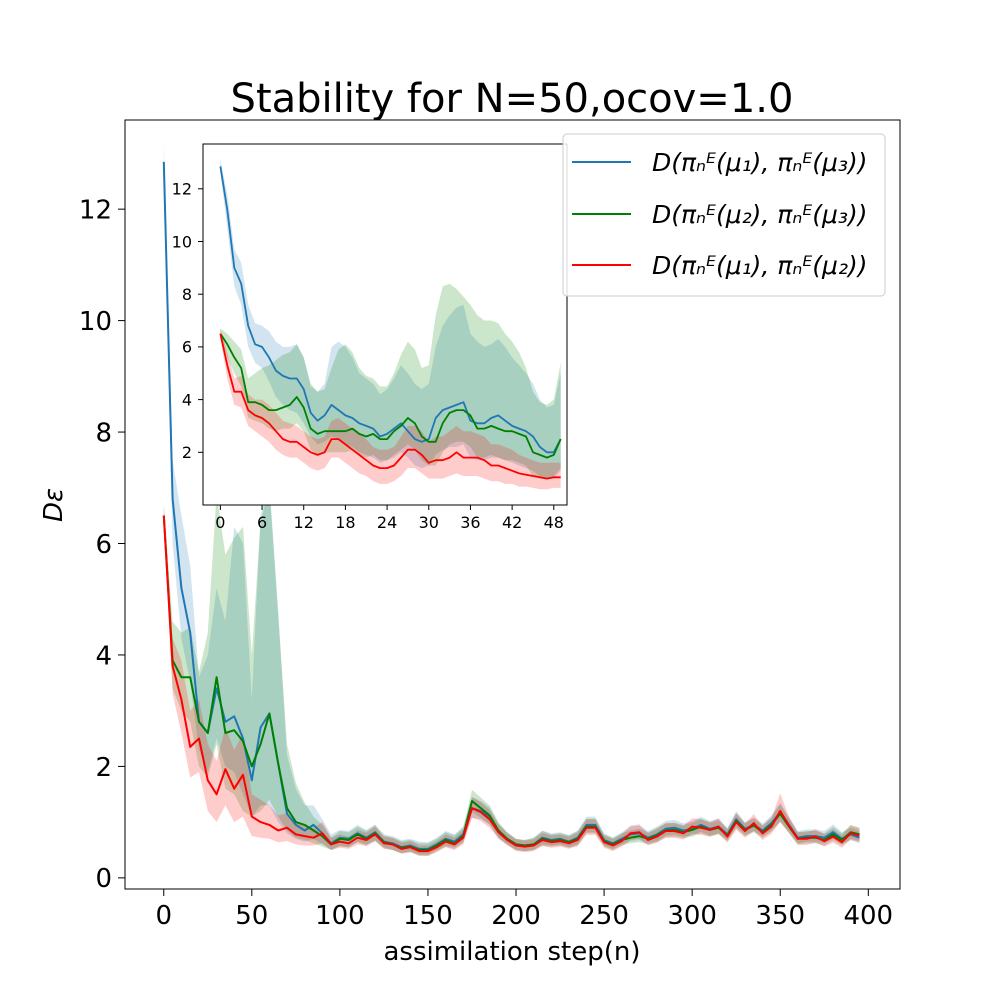 Image resolution: width=1000 pixels, height=1000 pixels. I want to click on inset-y-tick-label: 10, so click(182, 241).